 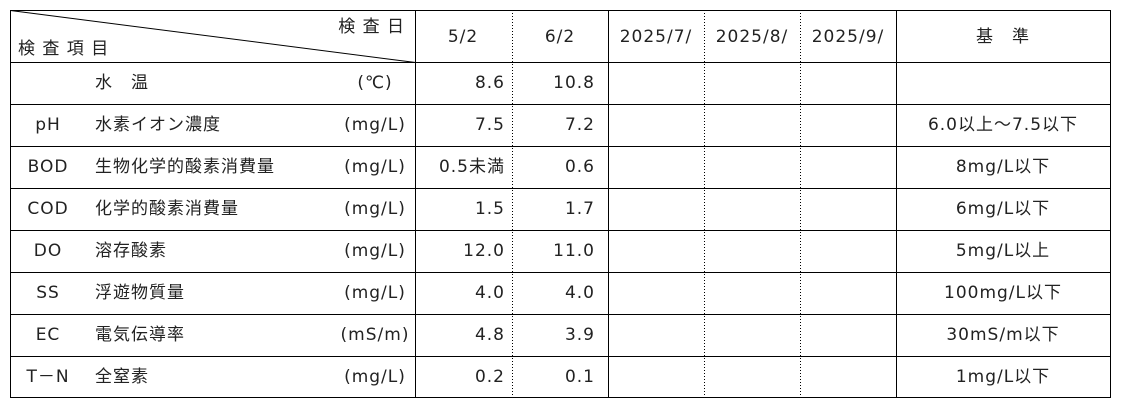 I want to click on measured-value: 3.9, so click(x=580, y=335).